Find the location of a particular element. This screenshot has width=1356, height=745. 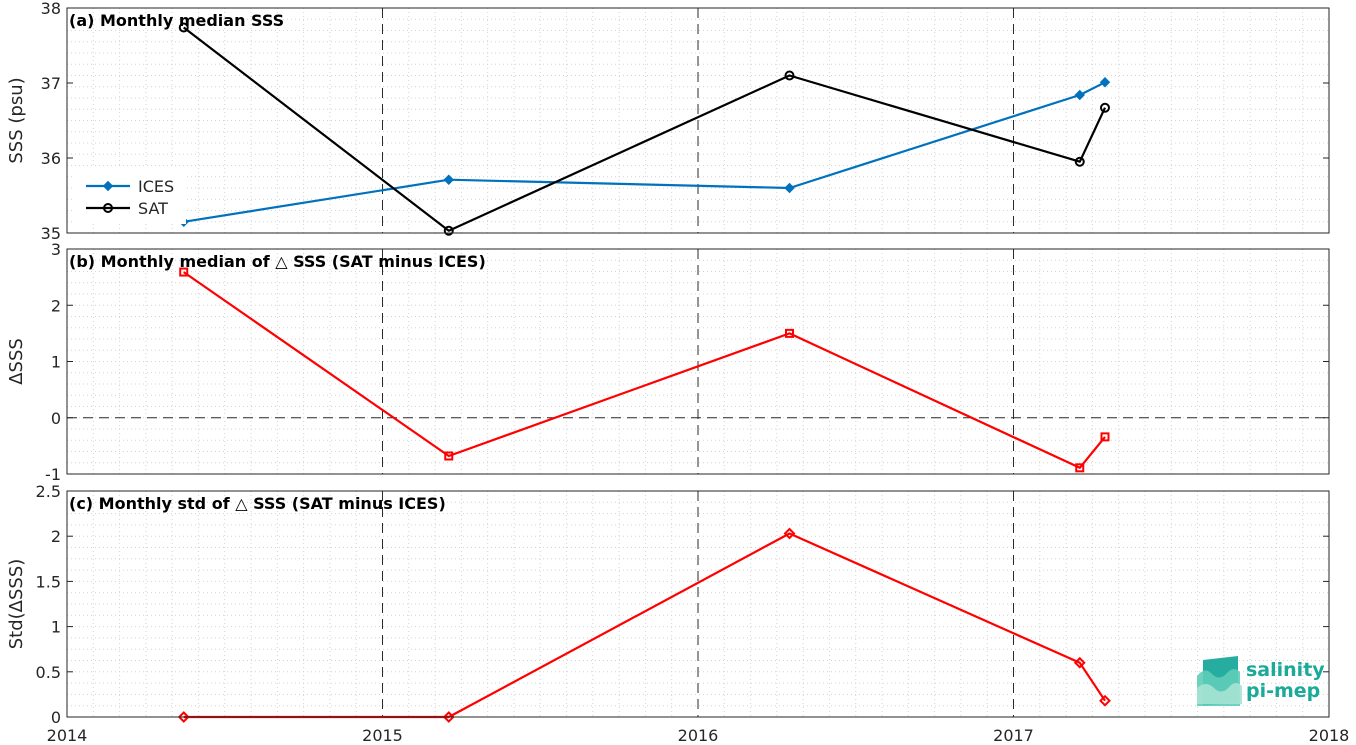

x-tick-label: 2015 is located at coordinates (382, 735).